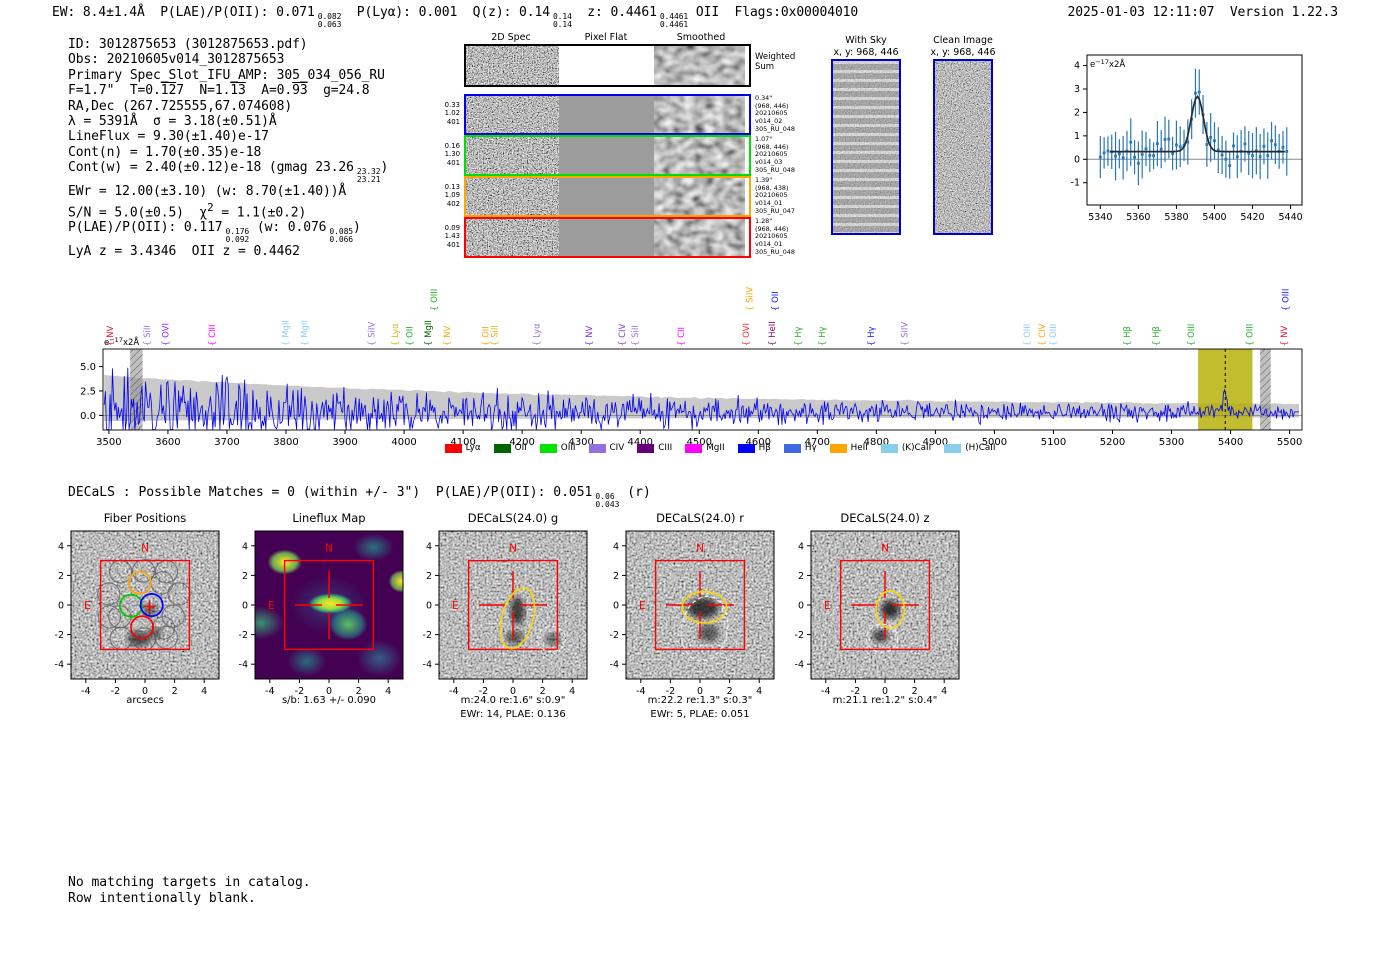 The width and height of the screenshot is (1400, 953). Describe the element at coordinates (639, 442) in the screenshot. I see `svg-text: 4400` at that location.